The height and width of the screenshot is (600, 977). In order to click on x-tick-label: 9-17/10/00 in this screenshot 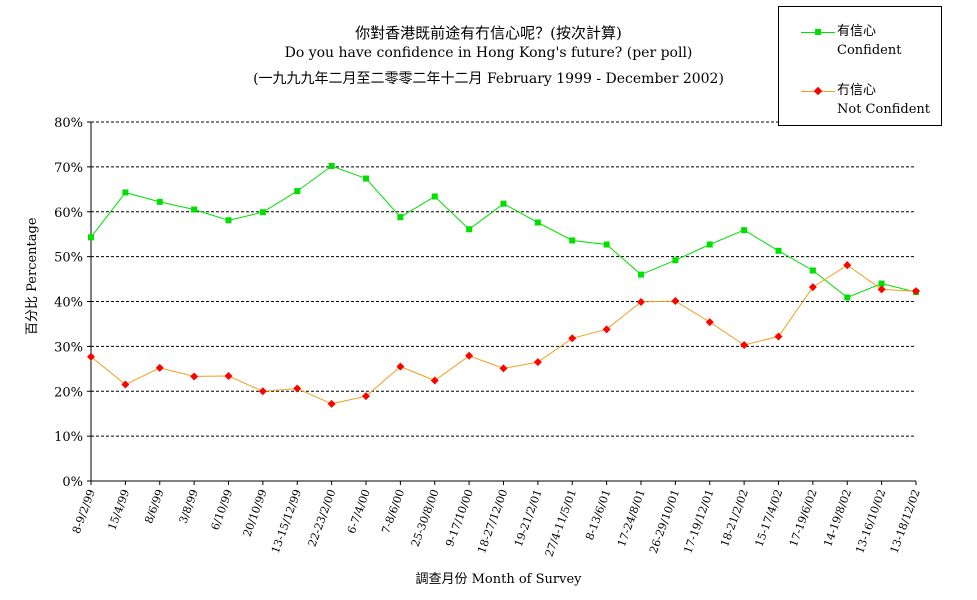, I will do `click(459, 518)`.